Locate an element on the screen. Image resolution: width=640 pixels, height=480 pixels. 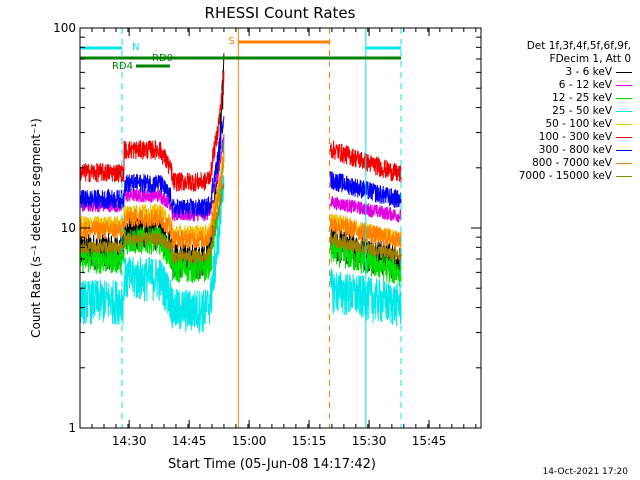
x-tick-label-5: 15:45 is located at coordinates (429, 441).